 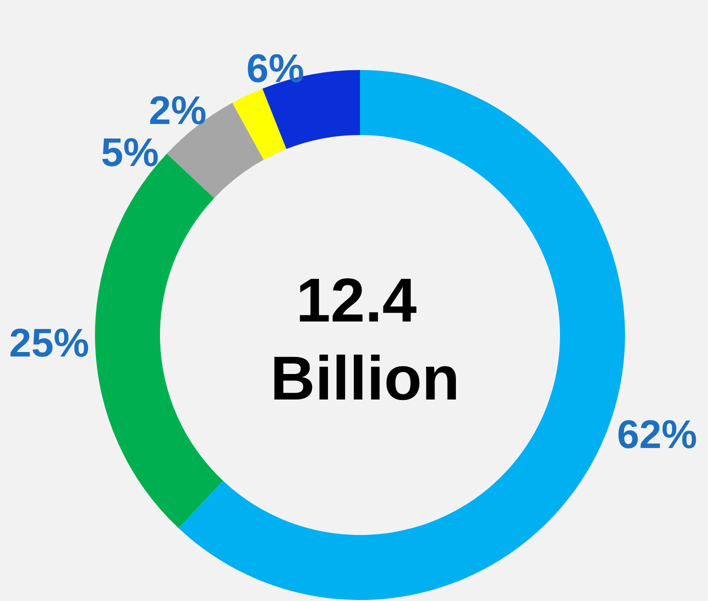 I want to click on data-label: 6%, so click(x=275, y=68).